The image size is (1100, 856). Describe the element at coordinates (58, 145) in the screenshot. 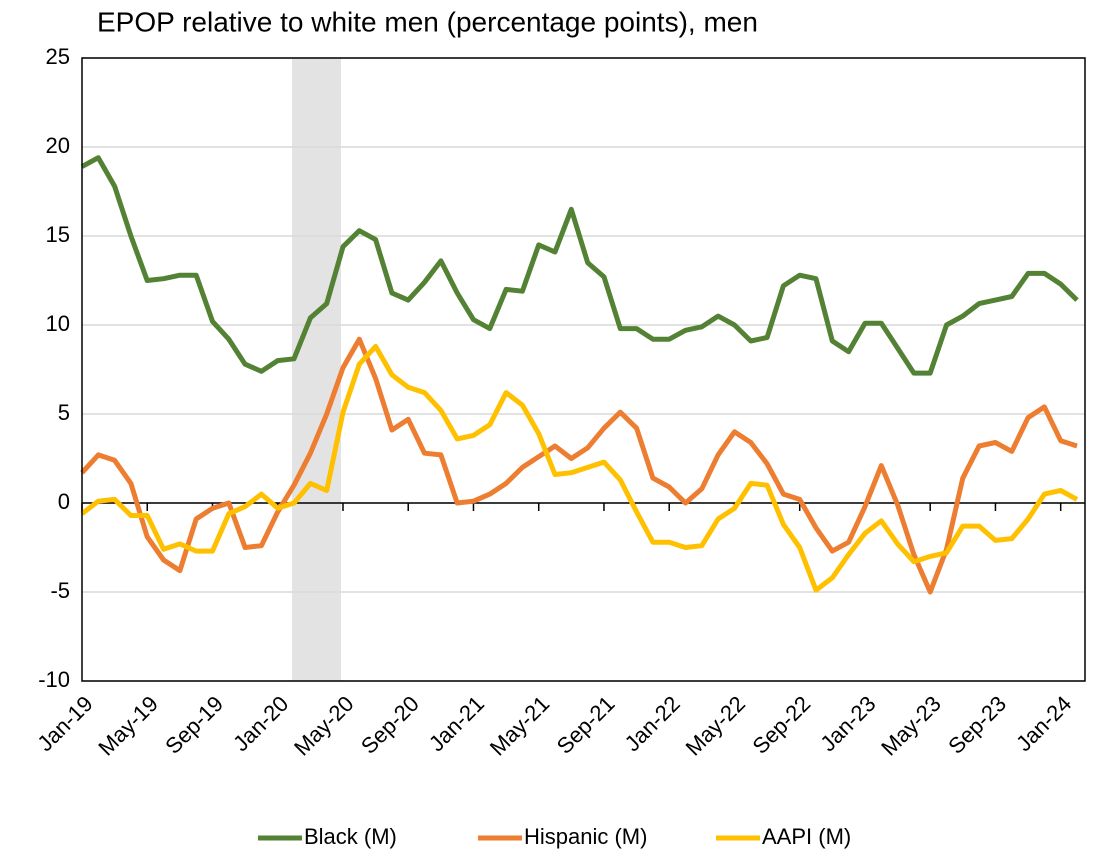

I see `y-tick-label: 20` at that location.